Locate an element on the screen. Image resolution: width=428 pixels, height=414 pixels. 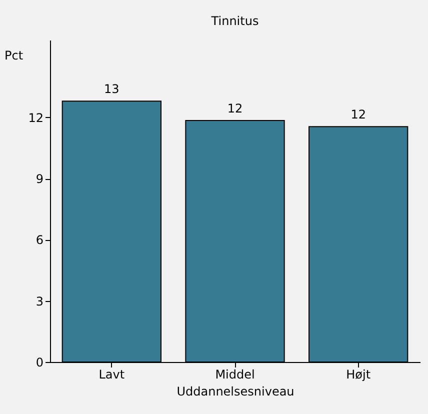
y-tick-label: 12 is located at coordinates (36, 117).